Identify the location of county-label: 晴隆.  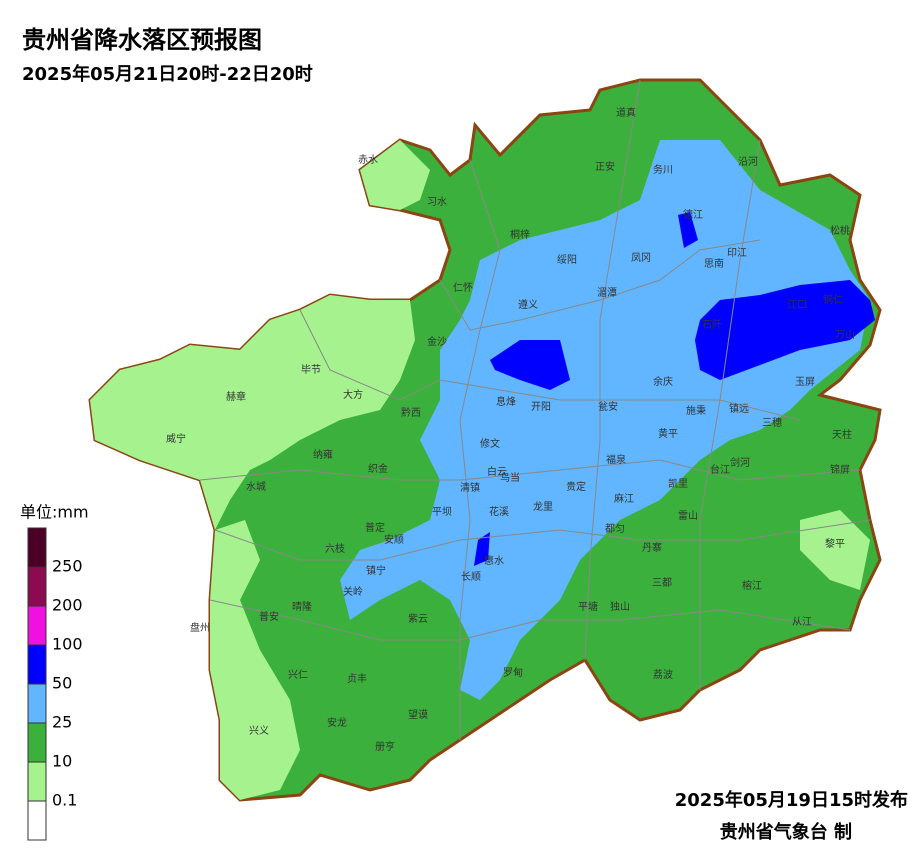
(302, 606).